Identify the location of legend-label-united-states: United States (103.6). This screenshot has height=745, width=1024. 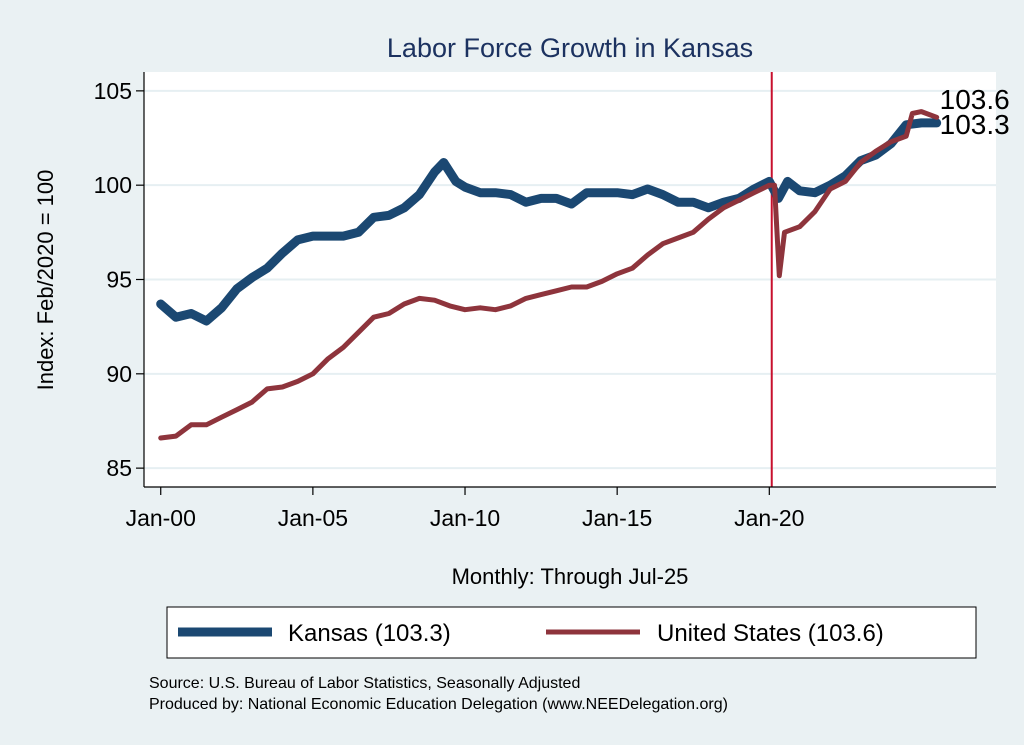
(770, 633).